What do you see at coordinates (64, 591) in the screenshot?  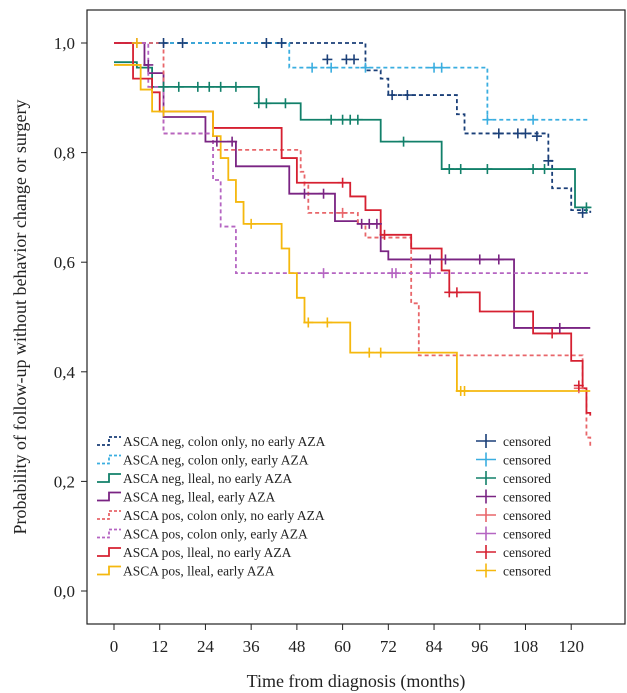 I see `y-tick-label: 0,0` at bounding box center [64, 591].